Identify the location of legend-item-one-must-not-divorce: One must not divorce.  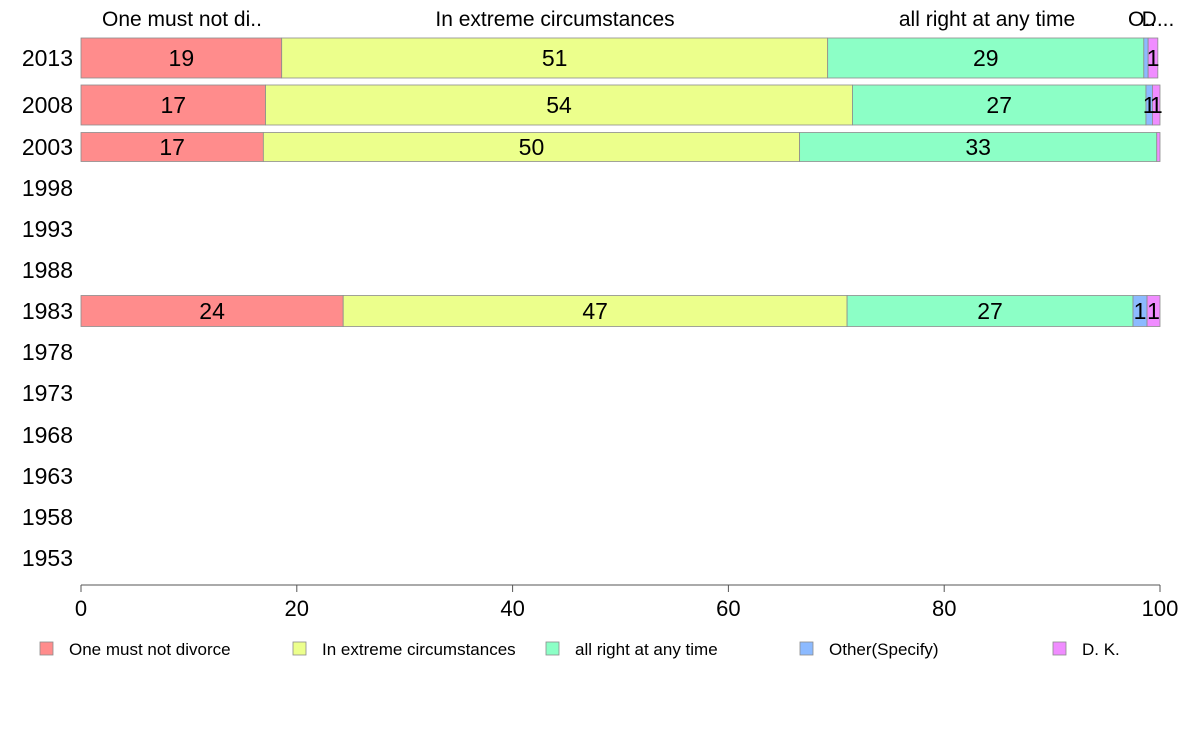
(135, 649).